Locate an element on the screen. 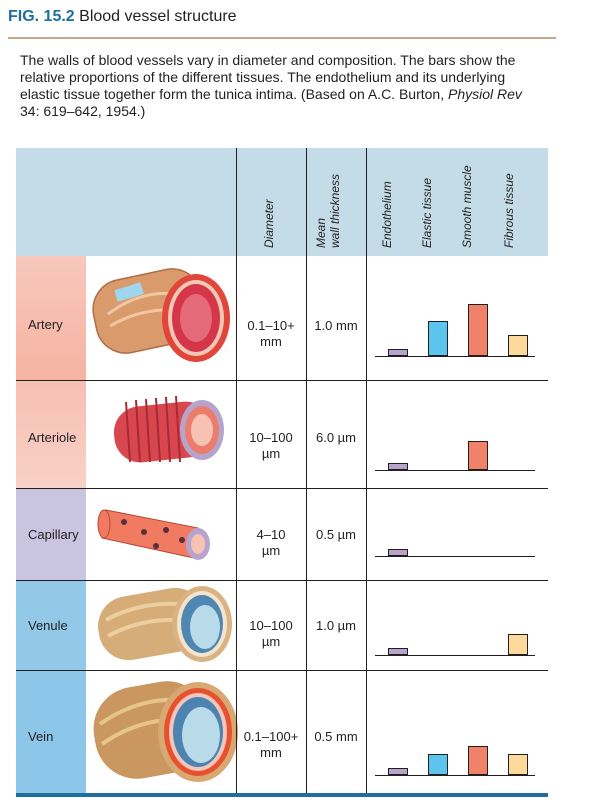 The height and width of the screenshot is (809, 613). header-wall-line2: wall thickness is located at coordinates (335, 210).